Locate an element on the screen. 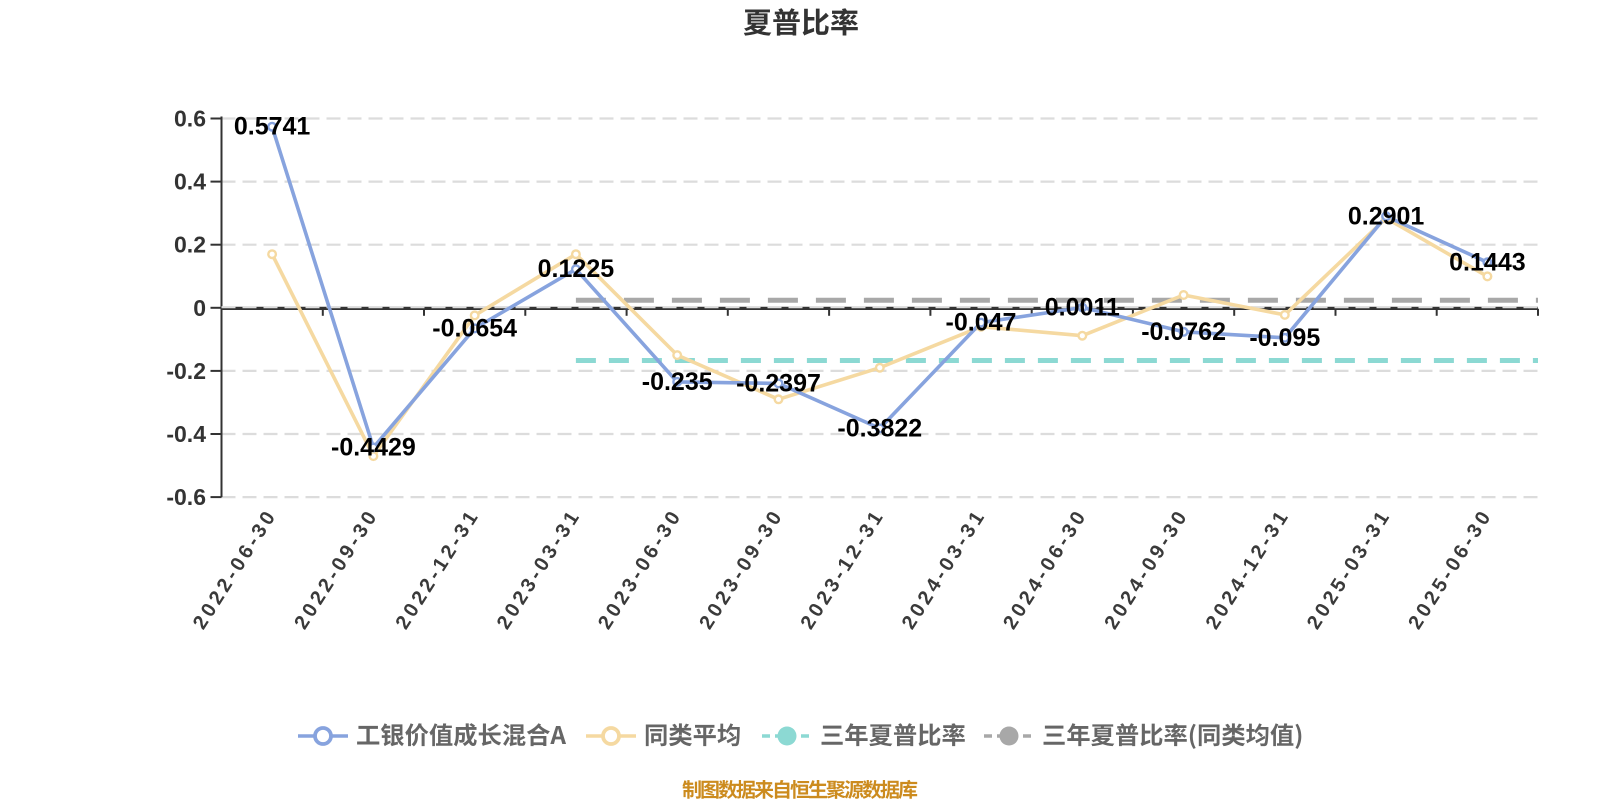  svg-text: 0 is located at coordinates (199, 308).